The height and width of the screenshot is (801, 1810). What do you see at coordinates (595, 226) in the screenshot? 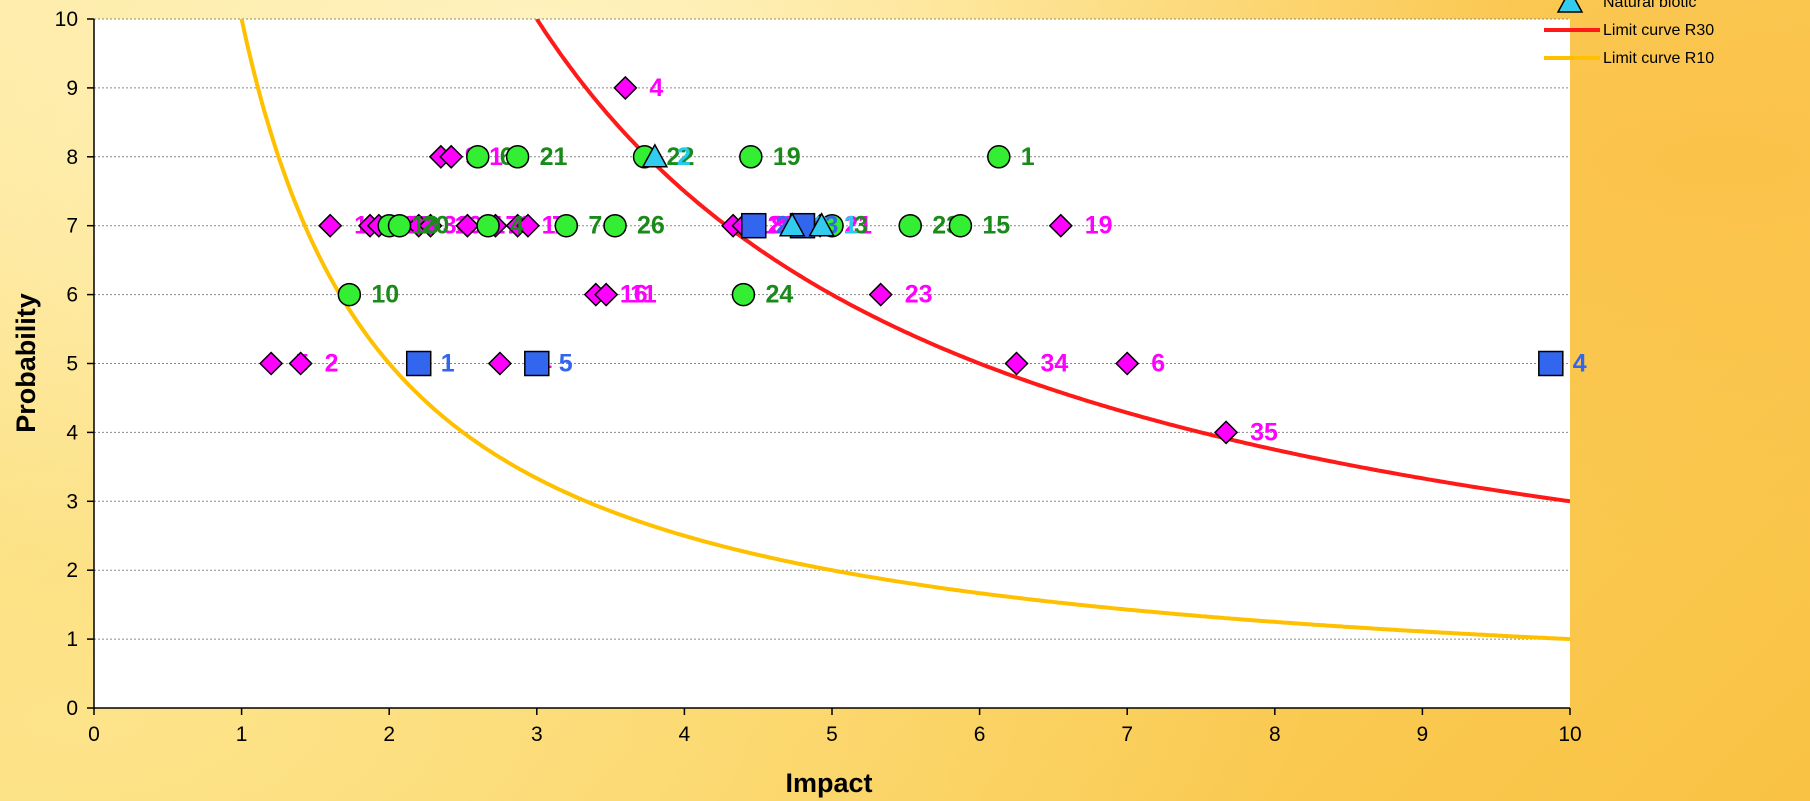
I see `data-label: 7` at bounding box center [595, 226].